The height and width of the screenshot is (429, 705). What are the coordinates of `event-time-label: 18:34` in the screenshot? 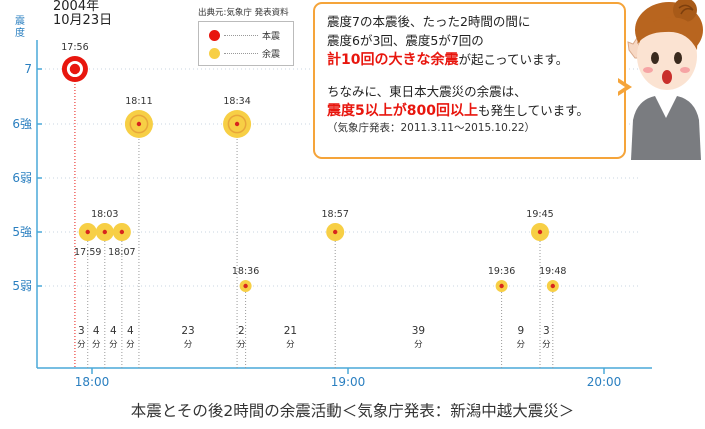 It's located at (236, 101).